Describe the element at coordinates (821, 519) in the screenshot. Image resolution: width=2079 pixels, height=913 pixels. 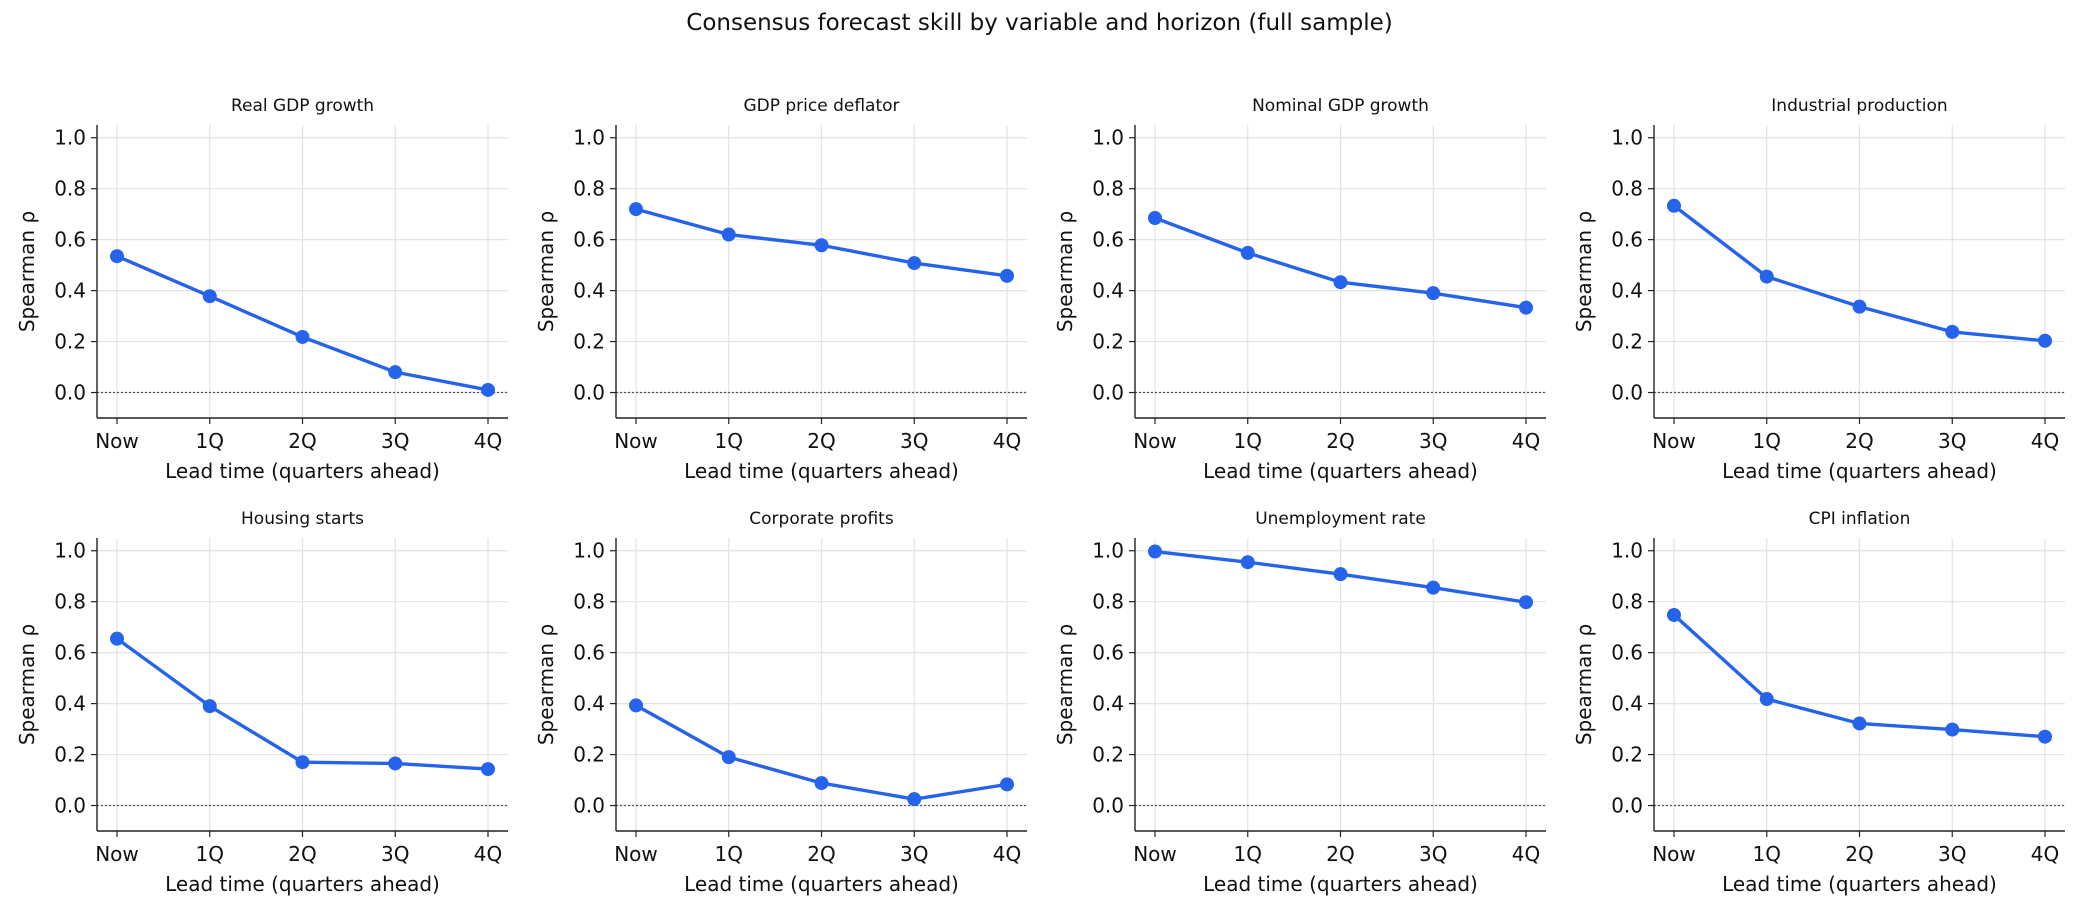
I see `subplot-title: Corporate profits` at that location.